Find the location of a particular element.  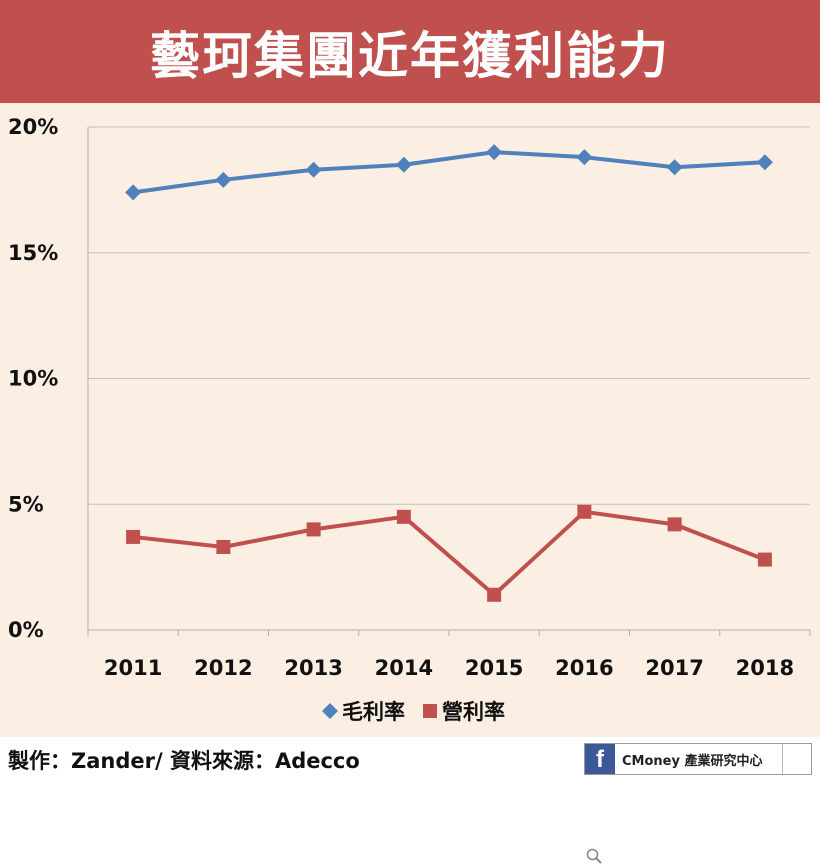

x-tick-label: 2013 is located at coordinates (313, 668).